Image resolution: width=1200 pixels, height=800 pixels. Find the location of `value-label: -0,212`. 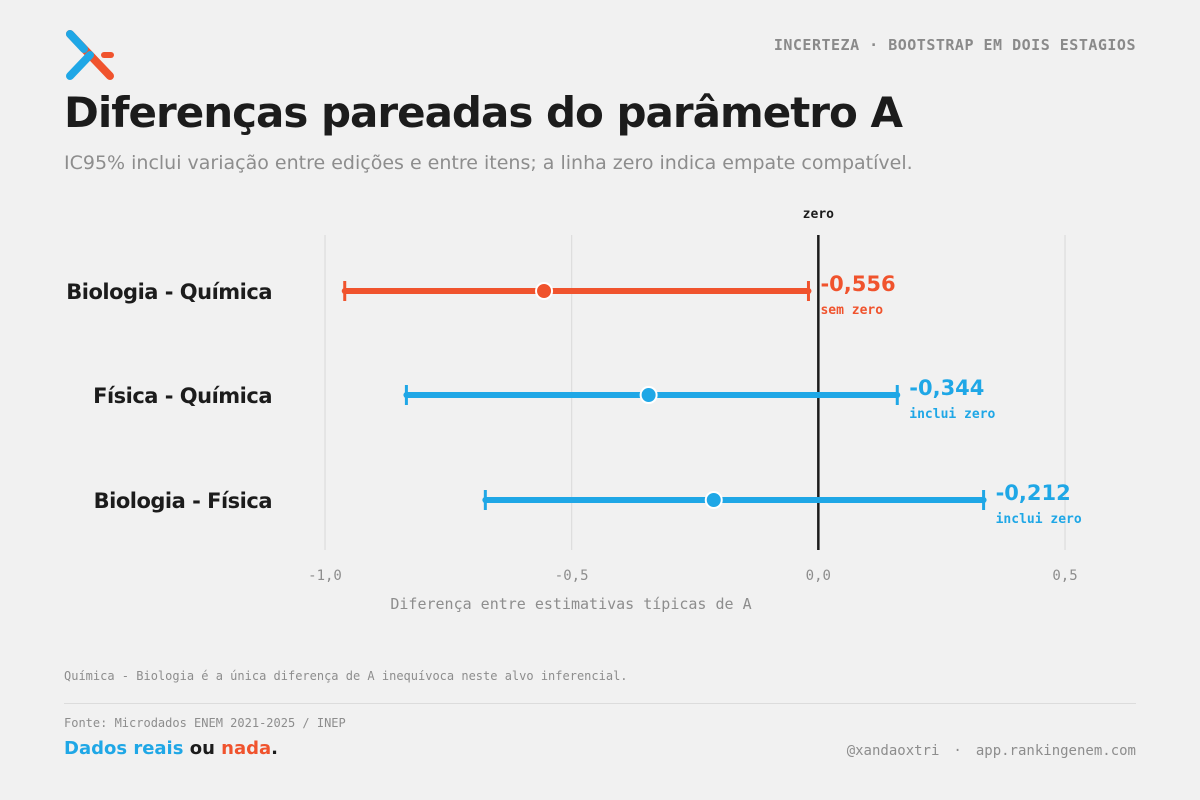

value-label: -0,212 is located at coordinates (1033, 493).